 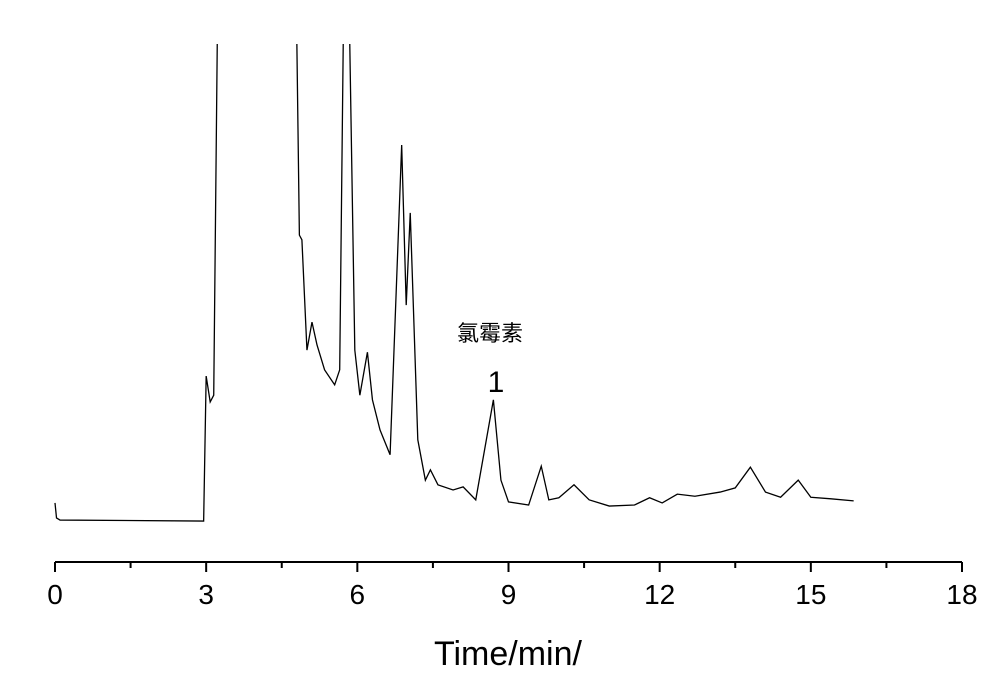 What do you see at coordinates (509, 594) in the screenshot?
I see `x-tick-label: 9` at bounding box center [509, 594].